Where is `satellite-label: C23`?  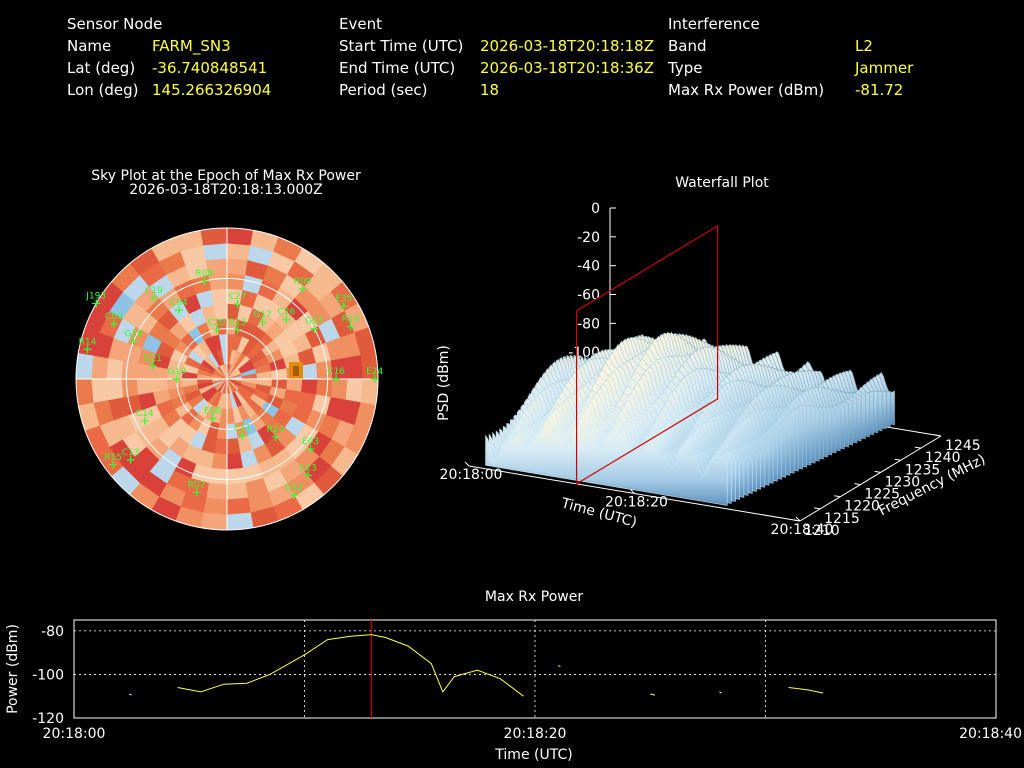
satellite-label: C23 is located at coordinates (308, 468).